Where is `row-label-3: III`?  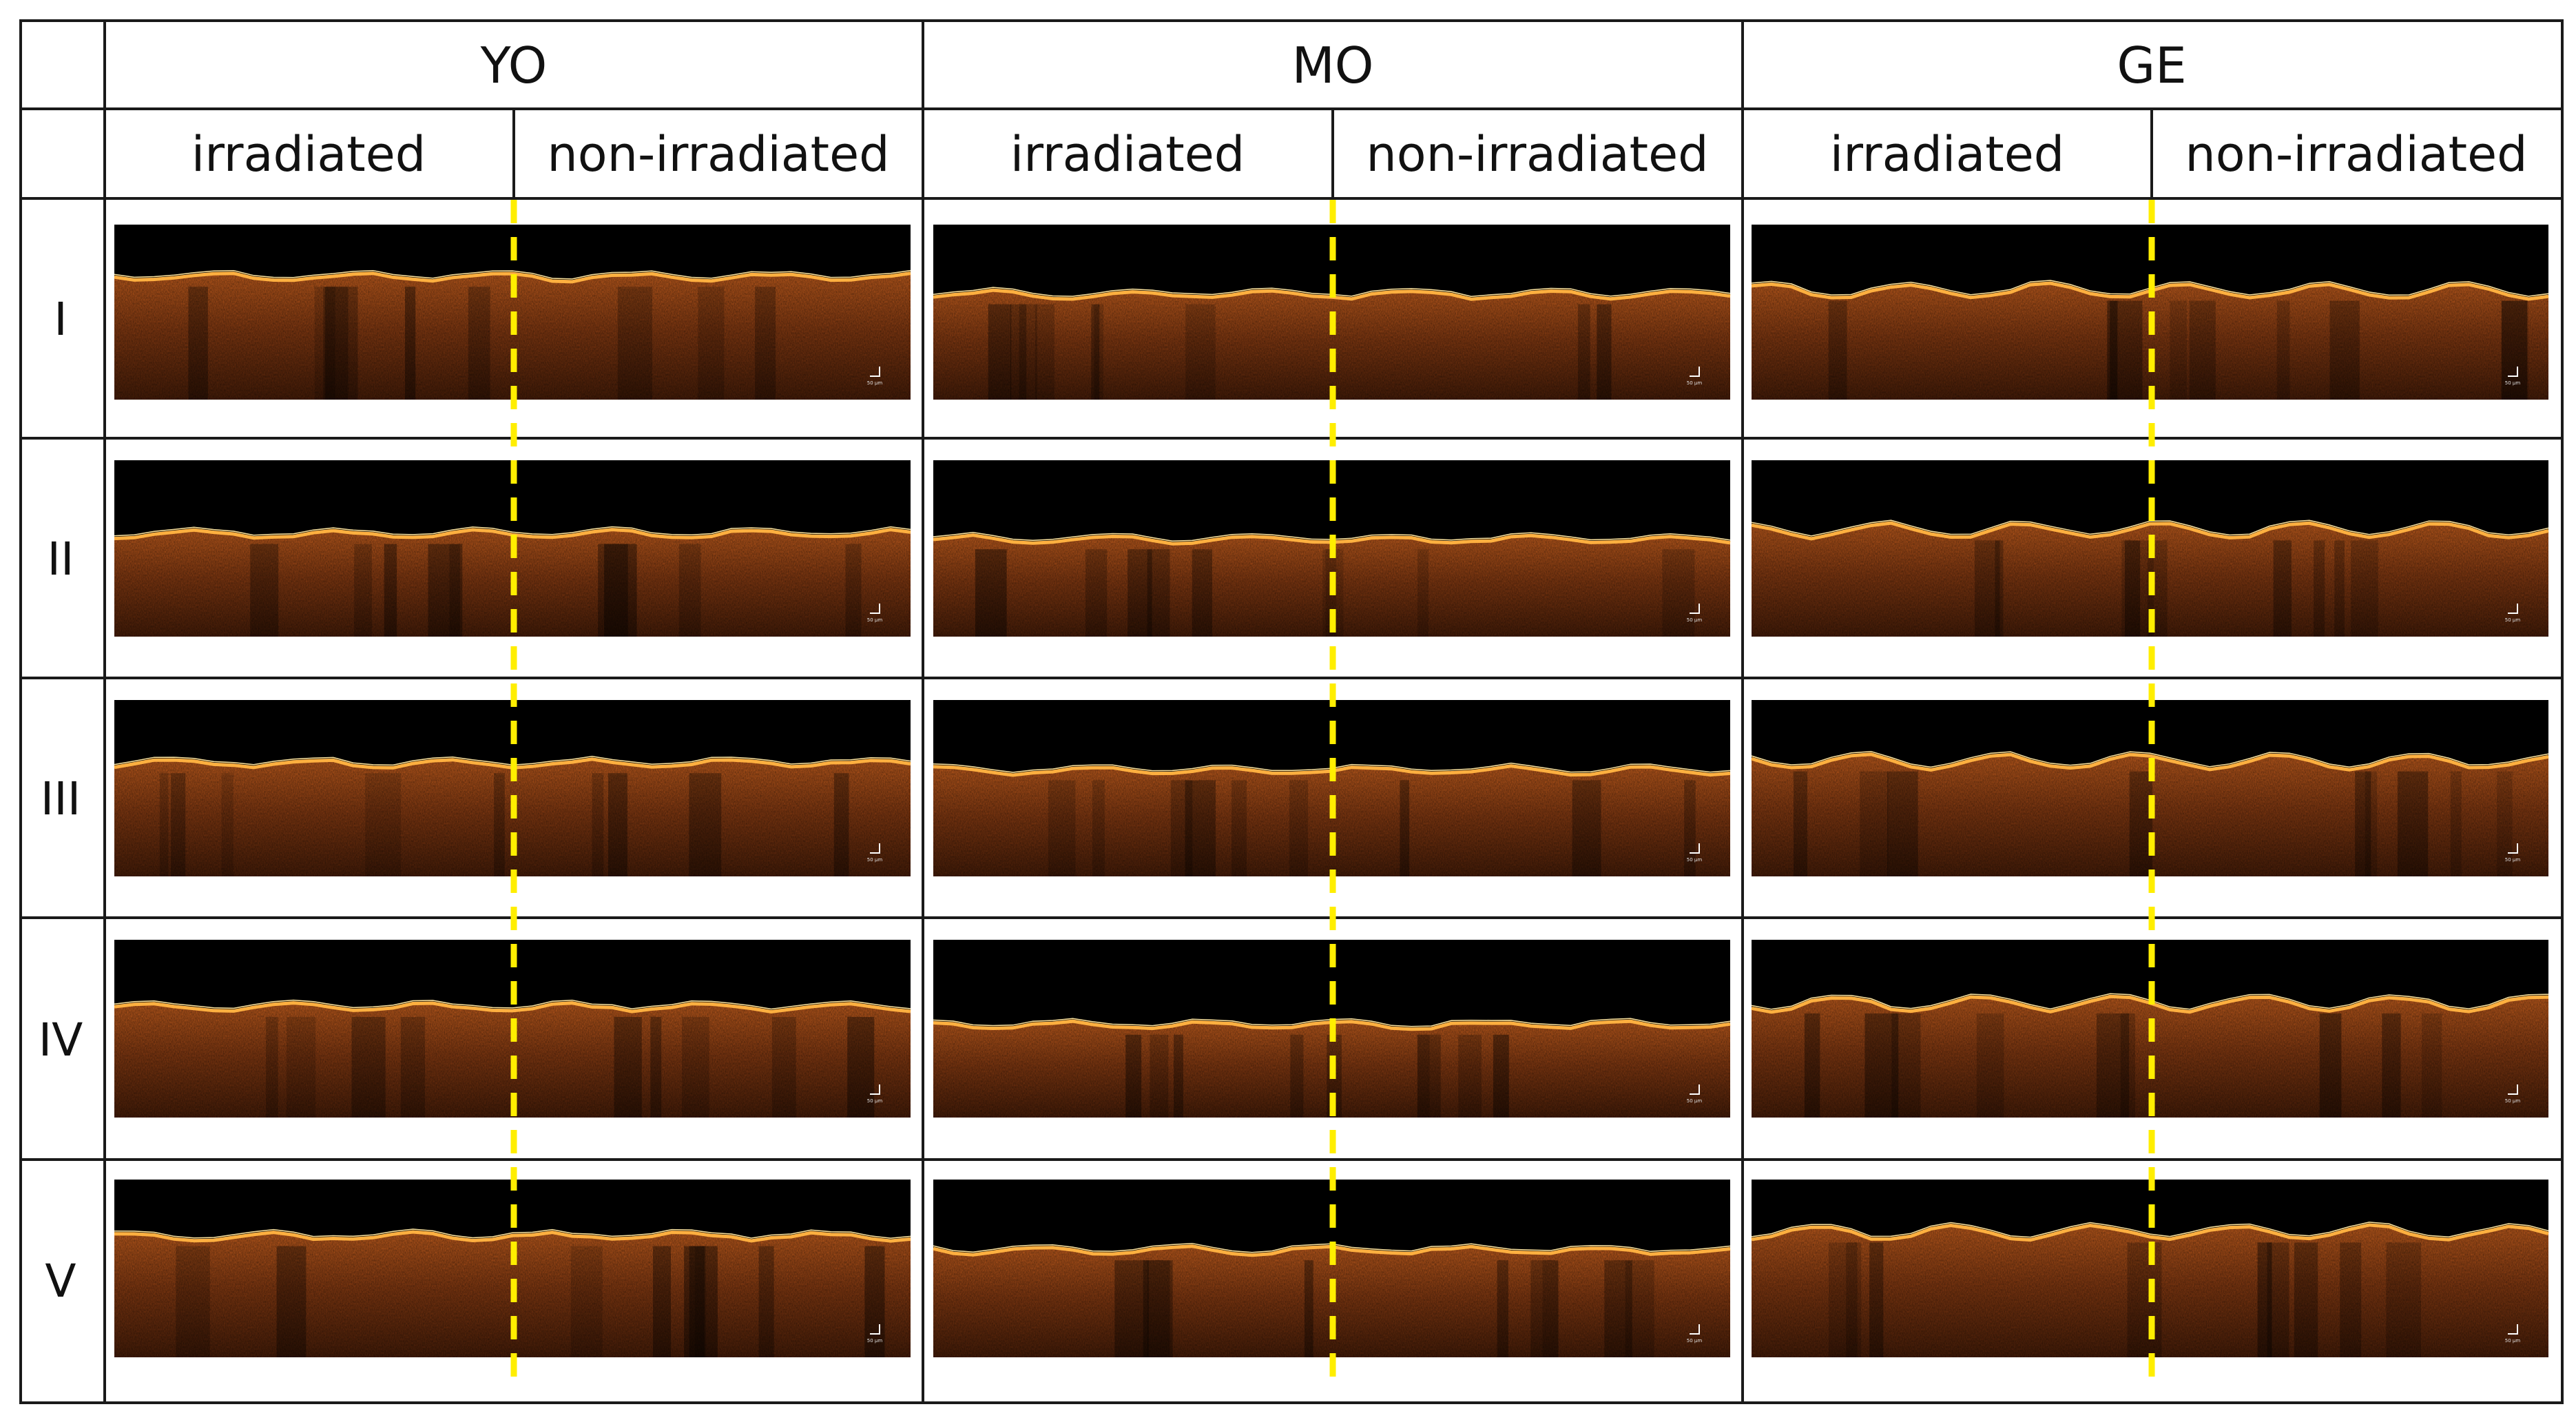
row-label-3: III is located at coordinates (61, 798).